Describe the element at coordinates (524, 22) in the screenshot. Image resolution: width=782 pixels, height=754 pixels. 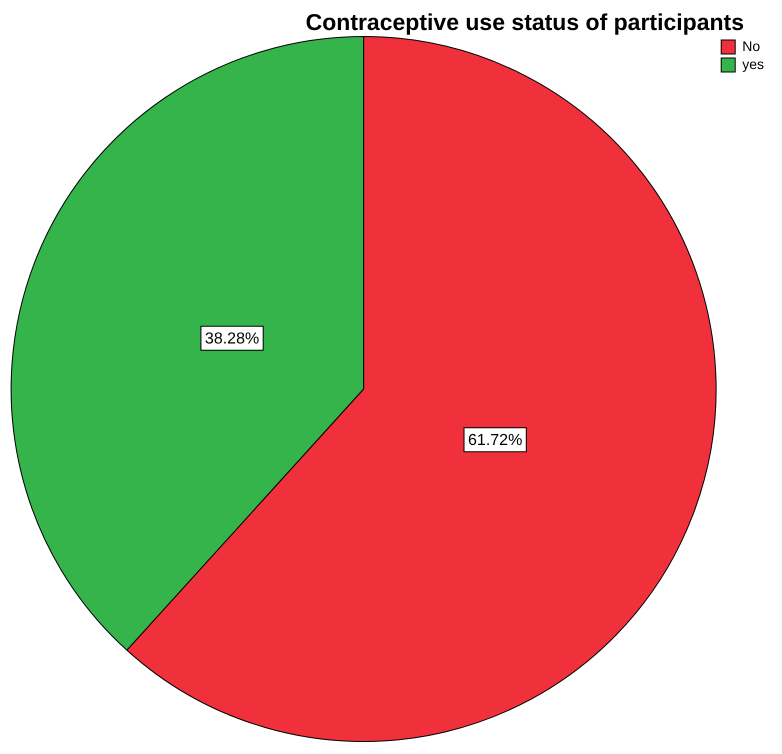
I see `chart-title: Contraceptive use status of participants` at that location.